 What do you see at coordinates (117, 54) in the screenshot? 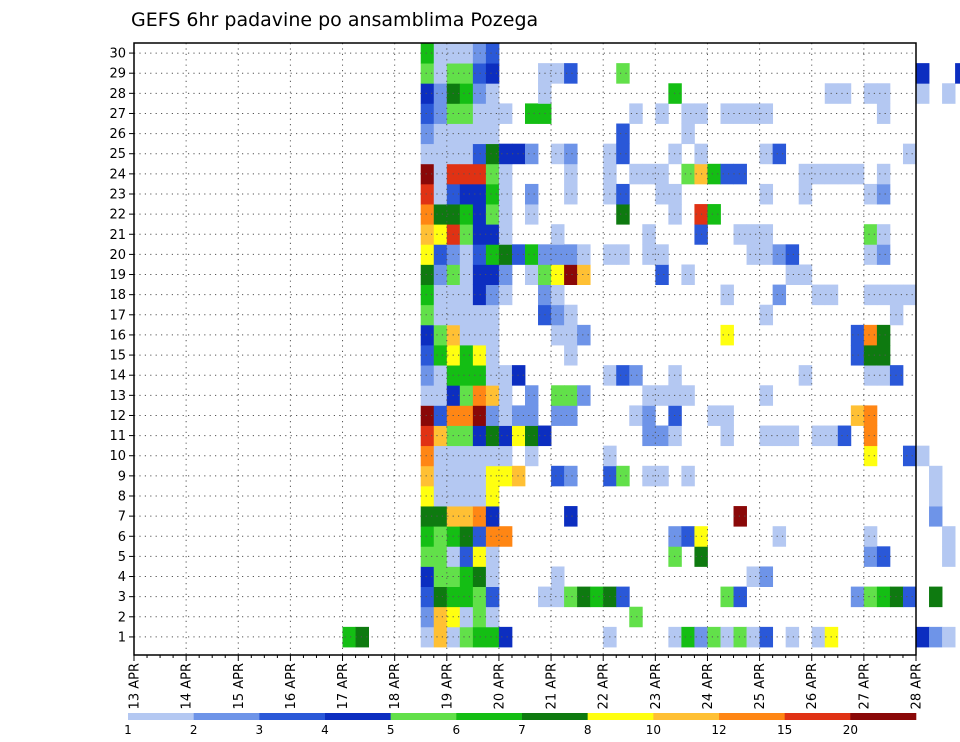
I see `y-tick-label: 30` at bounding box center [117, 54].